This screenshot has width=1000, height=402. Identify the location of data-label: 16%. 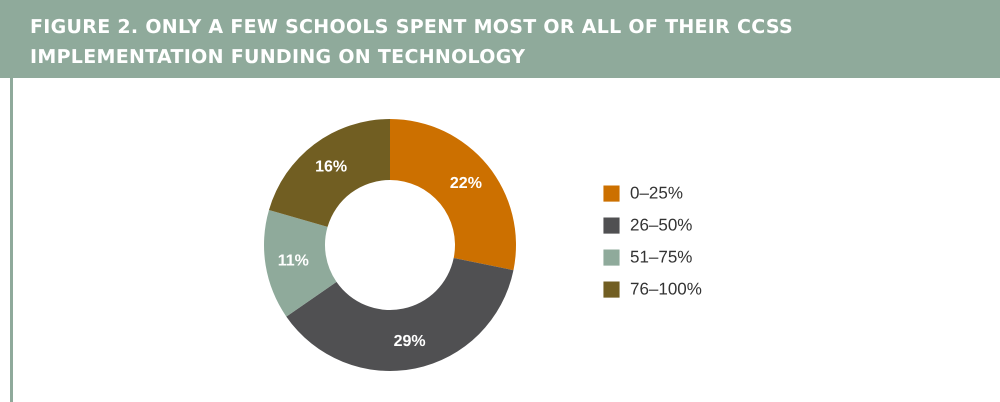
(331, 167).